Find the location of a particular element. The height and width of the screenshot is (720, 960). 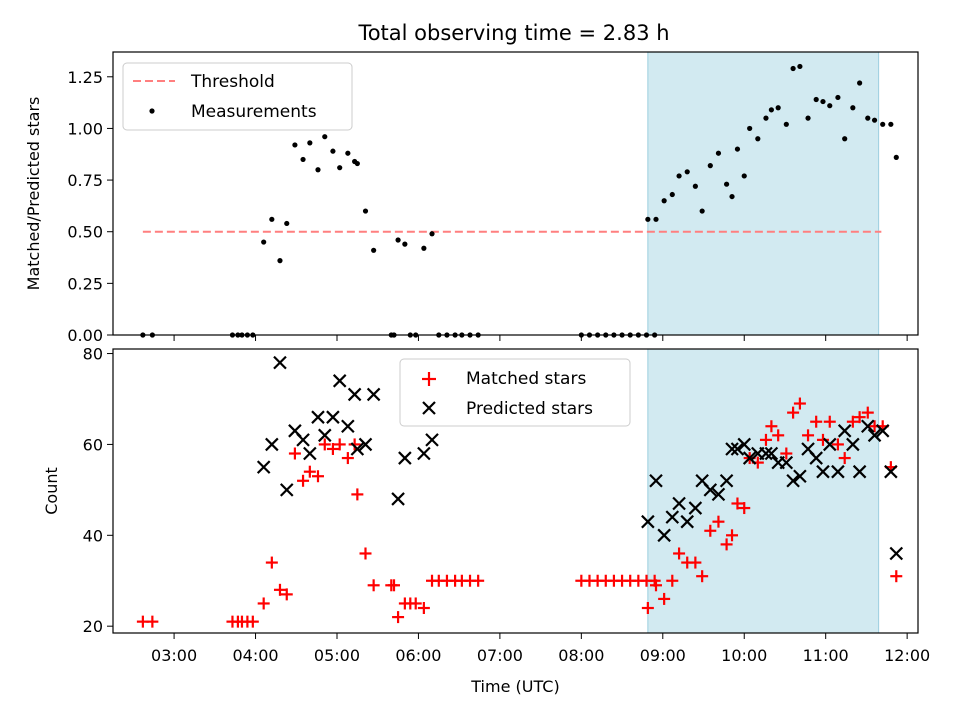

top-observing-span is located at coordinates (763, 193).